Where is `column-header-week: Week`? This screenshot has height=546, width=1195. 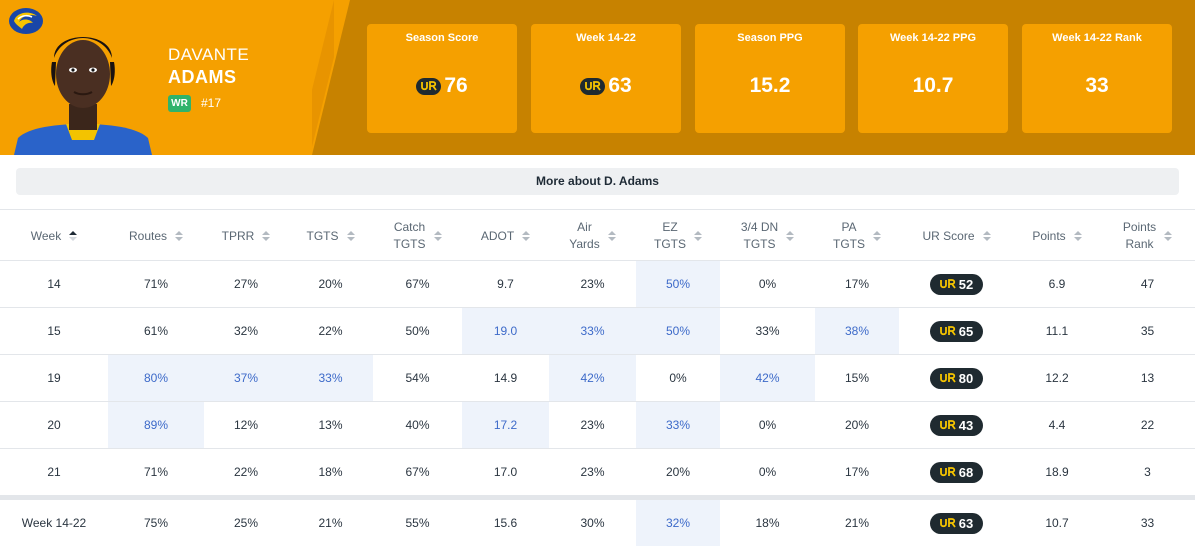 column-header-week: Week is located at coordinates (54, 236).